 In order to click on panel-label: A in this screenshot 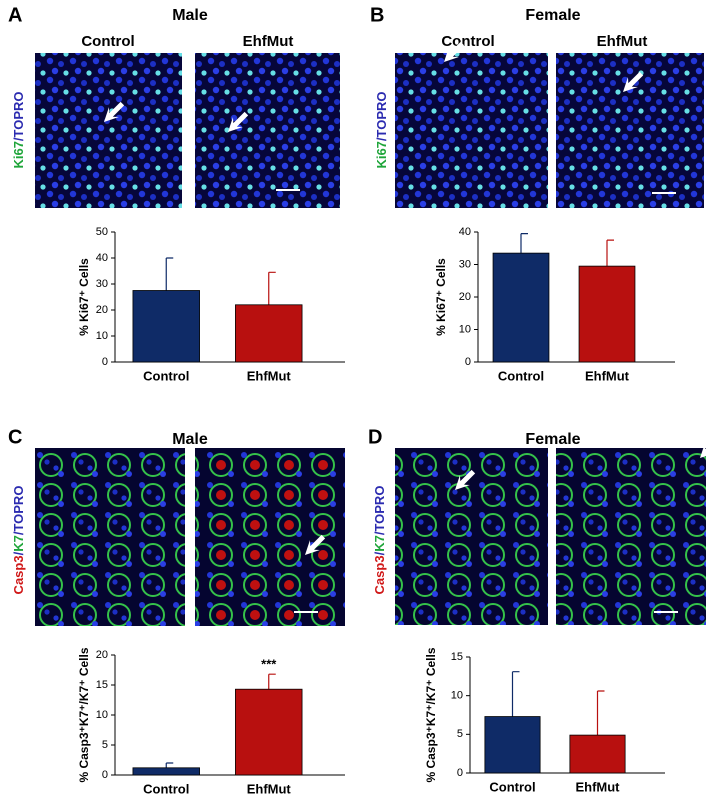, I will do `click(15, 15)`.